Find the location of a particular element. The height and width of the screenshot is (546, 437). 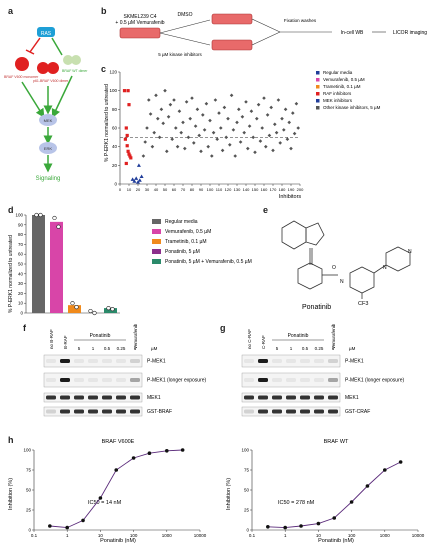

h-ytick-label: 100 is located at coordinates (245, 450).